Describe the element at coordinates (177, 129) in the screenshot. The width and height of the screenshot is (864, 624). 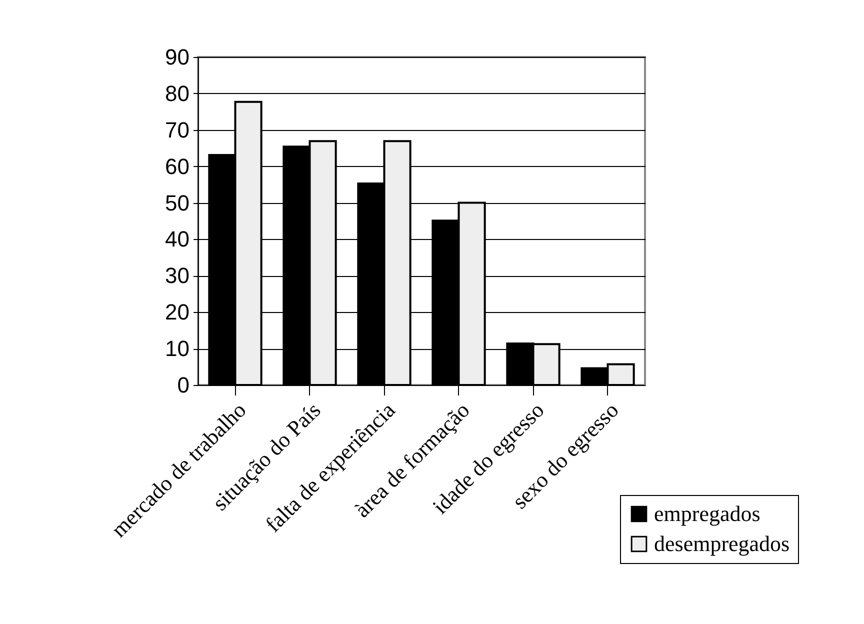
I see `y-tick-label: 70` at that location.